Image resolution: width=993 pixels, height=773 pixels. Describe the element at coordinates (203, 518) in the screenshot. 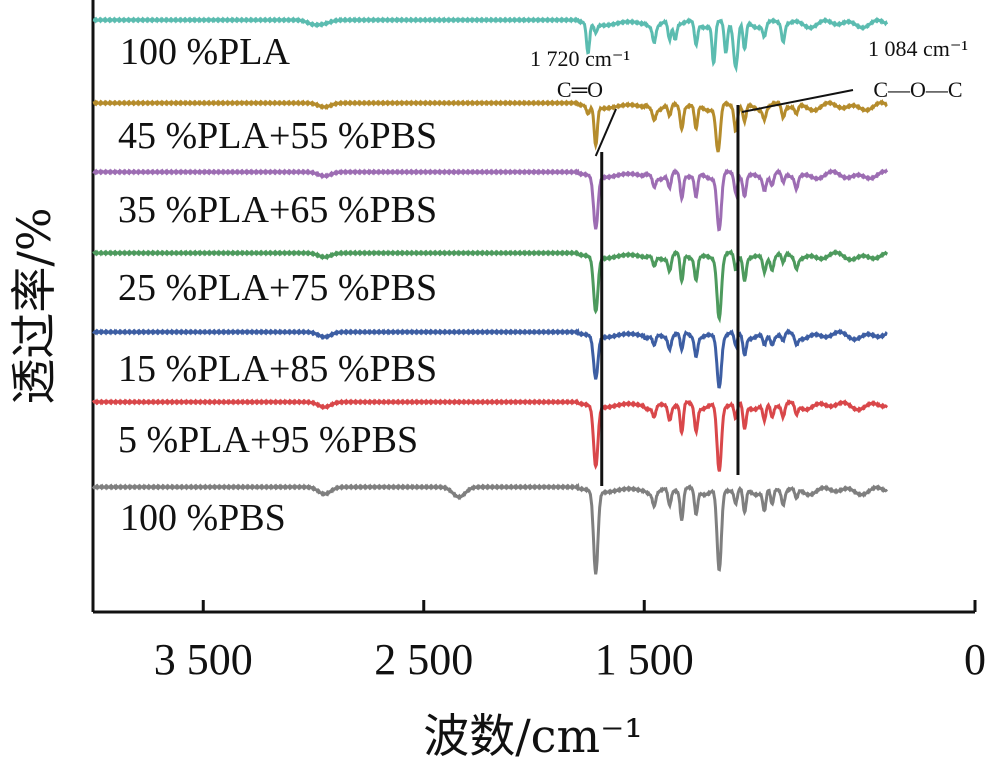

I see `series-label: 100 %PBS` at that location.